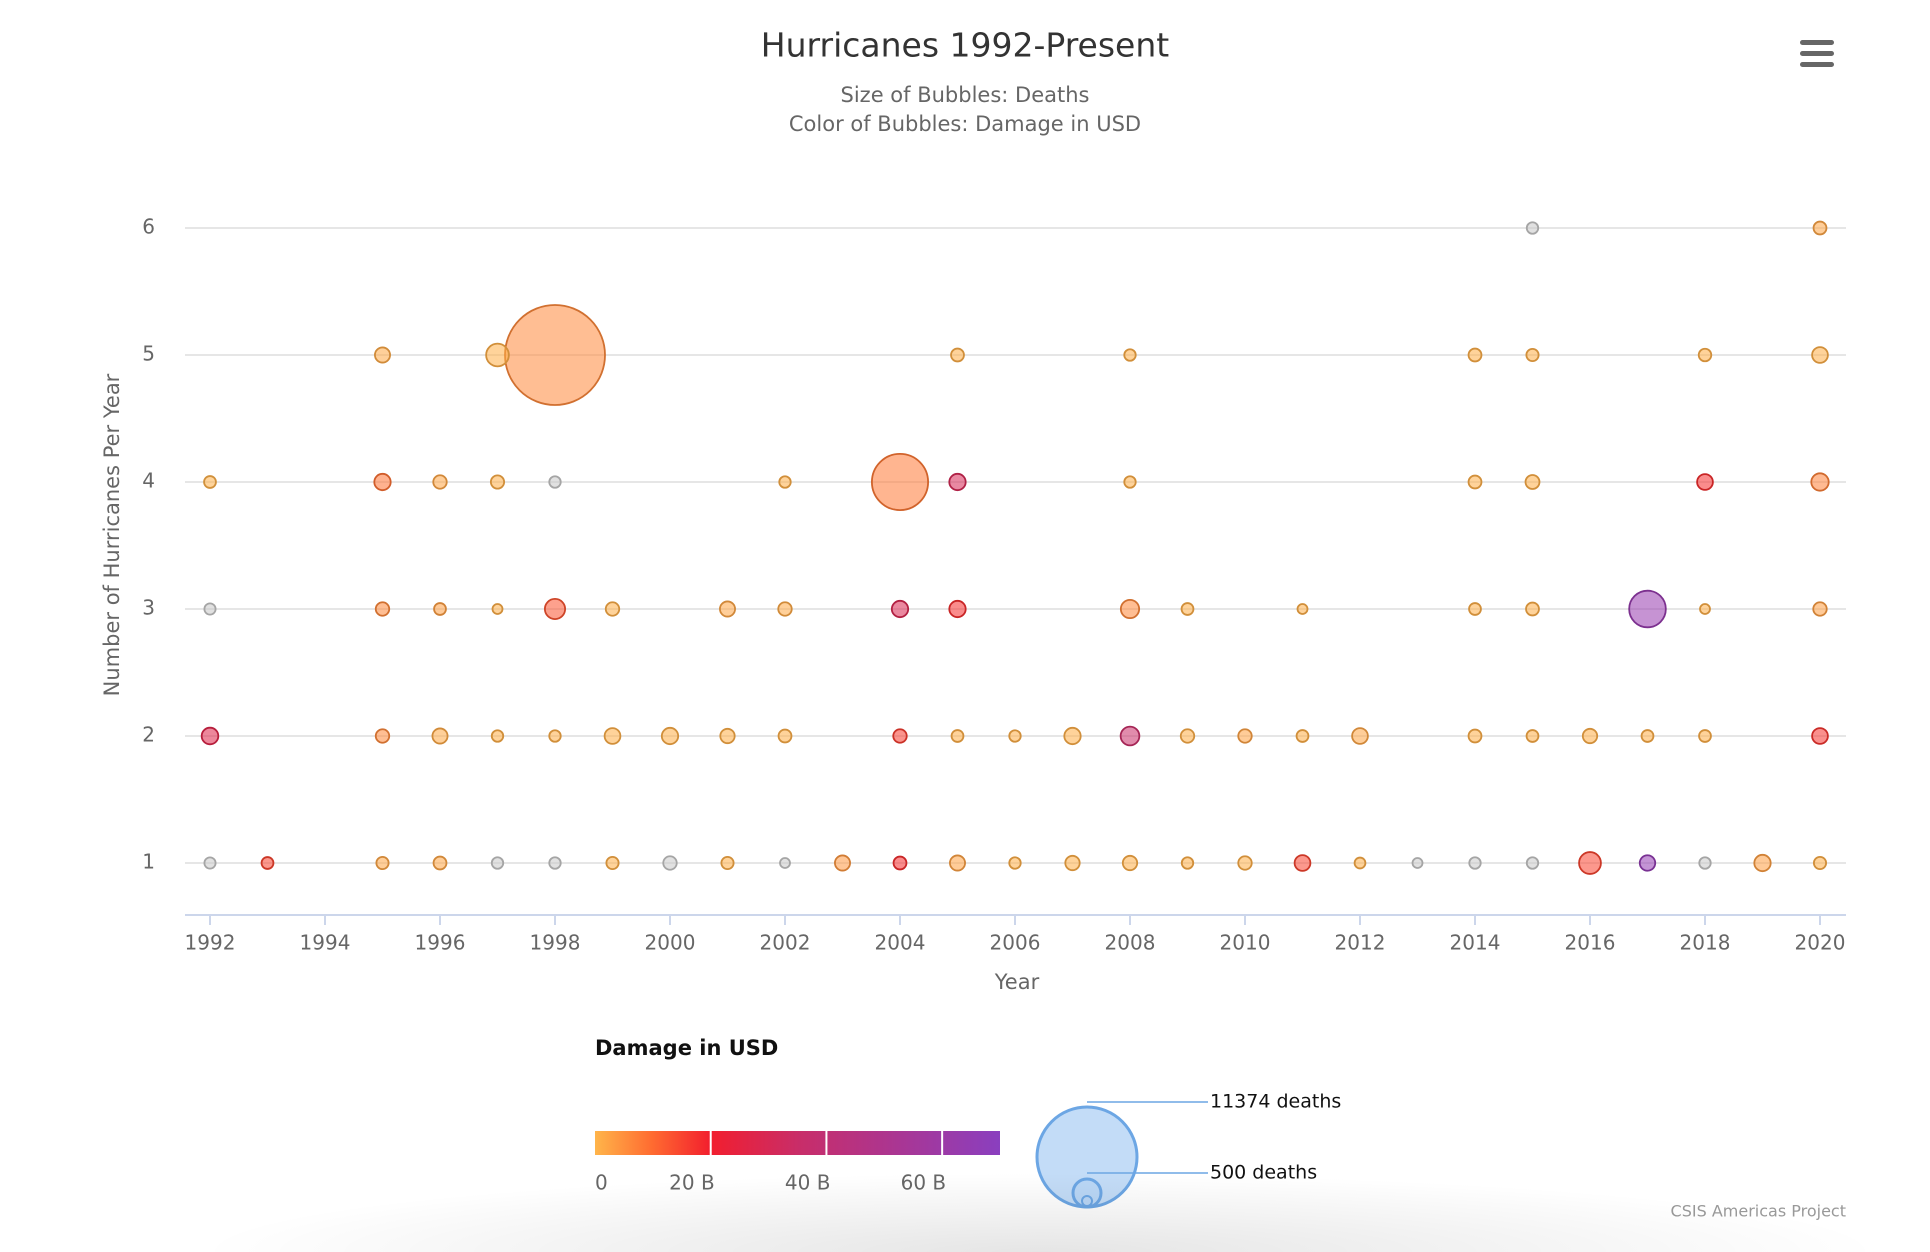  What do you see at coordinates (1475, 943) in the screenshot?
I see `x-tick-label: 2014` at bounding box center [1475, 943].